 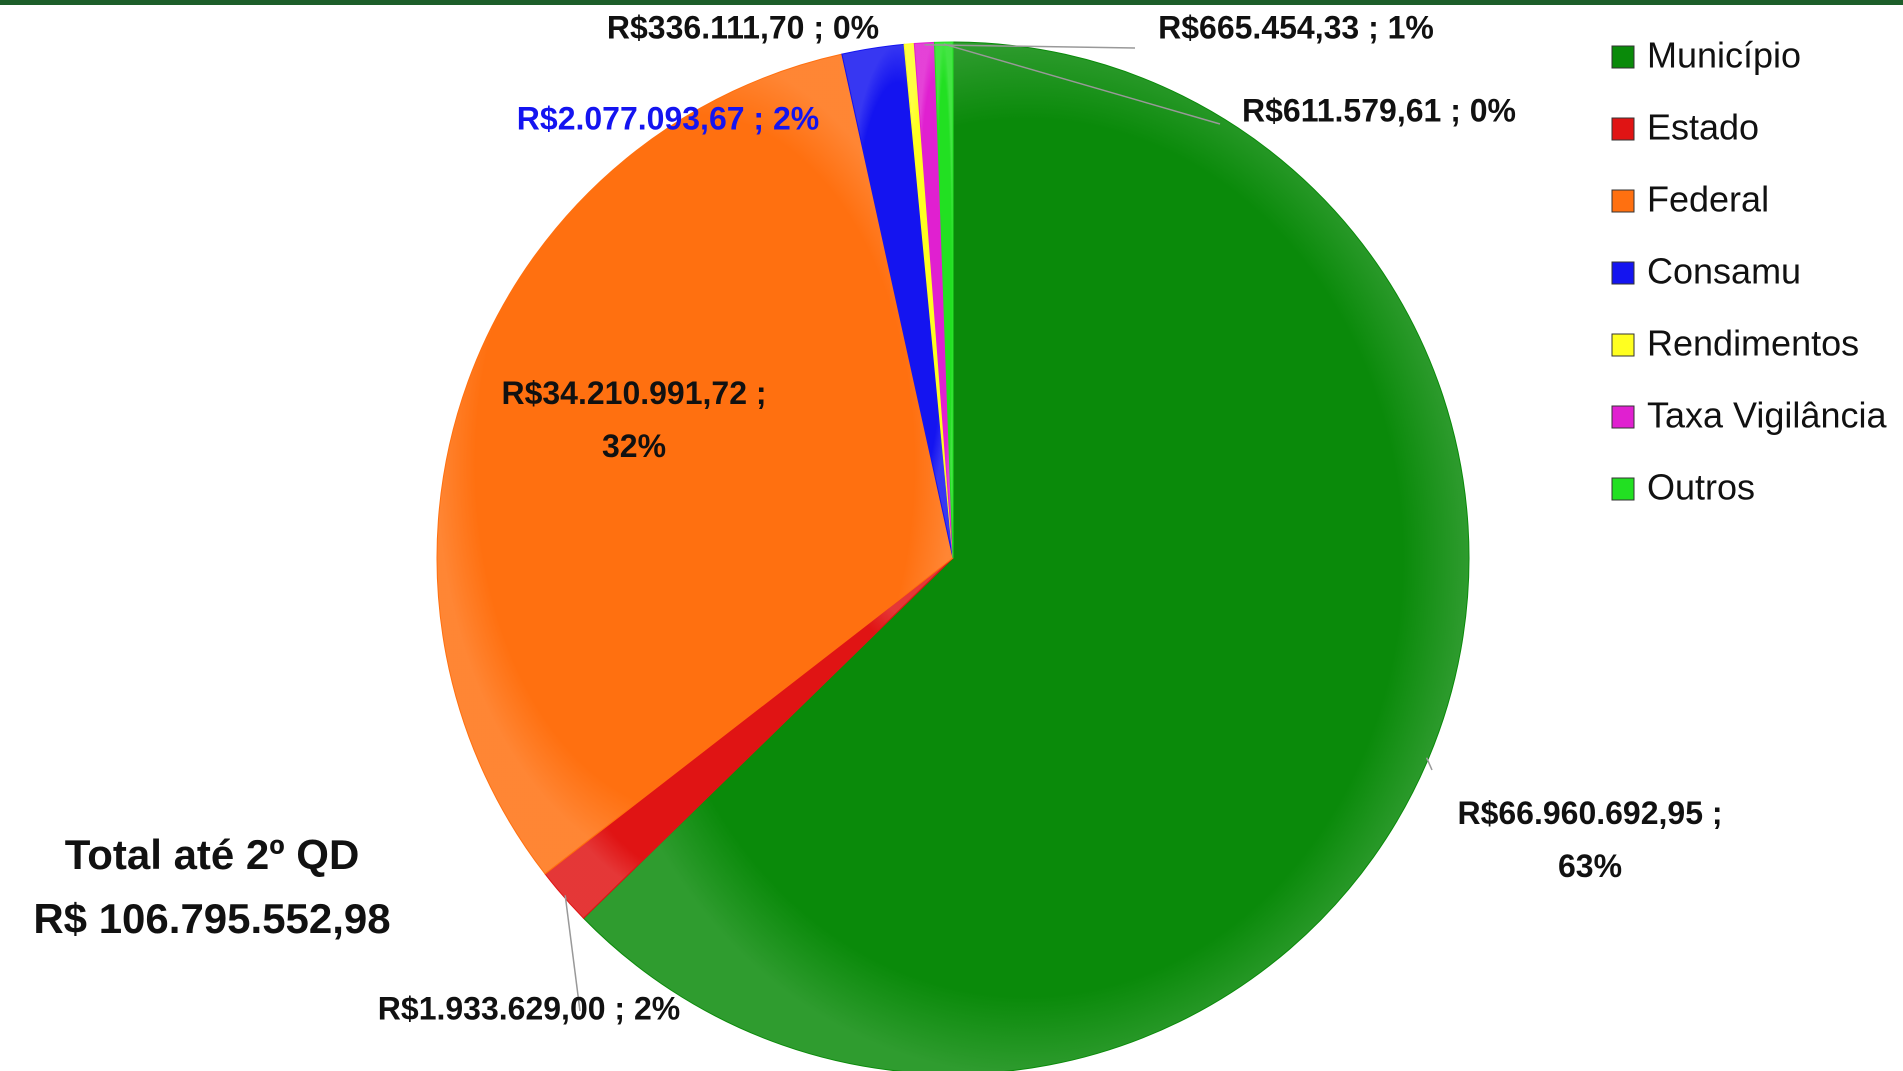 What do you see at coordinates (1753, 343) in the screenshot?
I see `legend-label: Rendimentos` at bounding box center [1753, 343].